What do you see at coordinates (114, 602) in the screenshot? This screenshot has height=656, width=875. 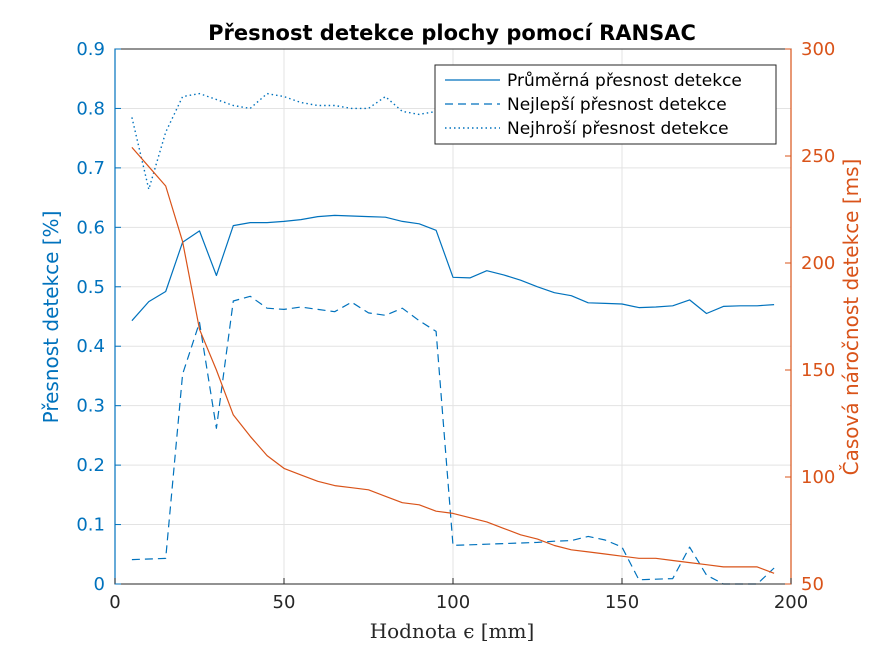 I see `x-tick-label: 0` at bounding box center [114, 602].